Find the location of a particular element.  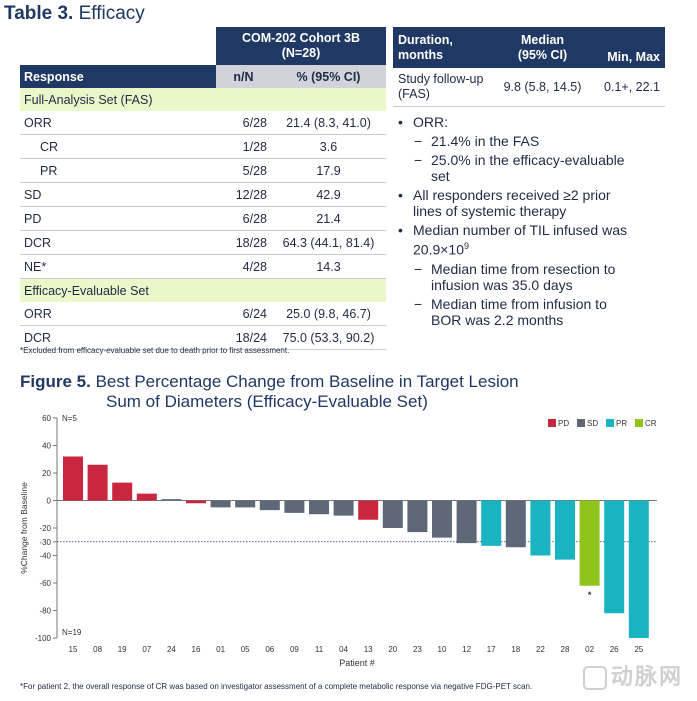

y-tick-label: -60 is located at coordinates (45, 583).